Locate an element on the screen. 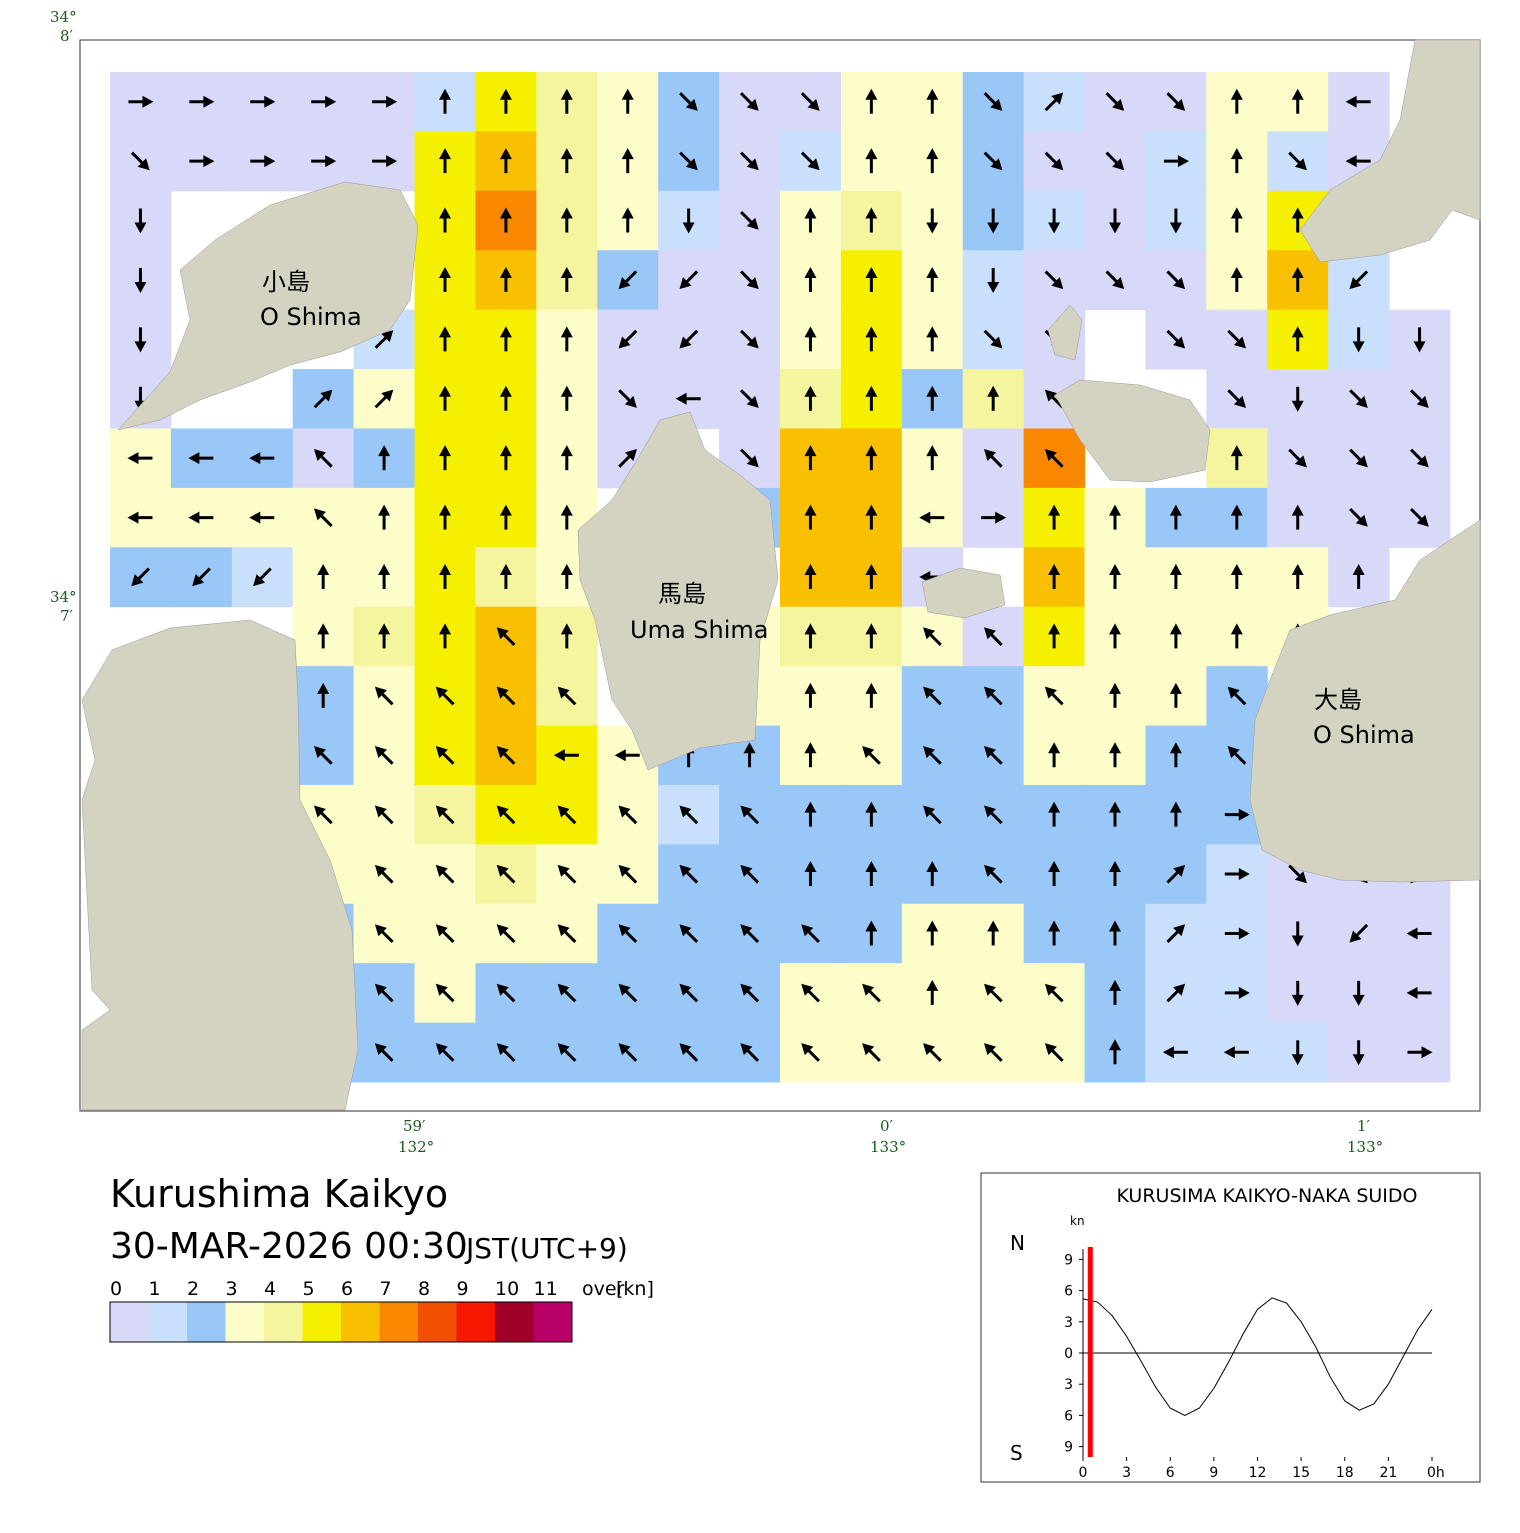 Image resolution: width=1520 pixels, height=1533 pixels. legend-label: 0 is located at coordinates (116, 1289).